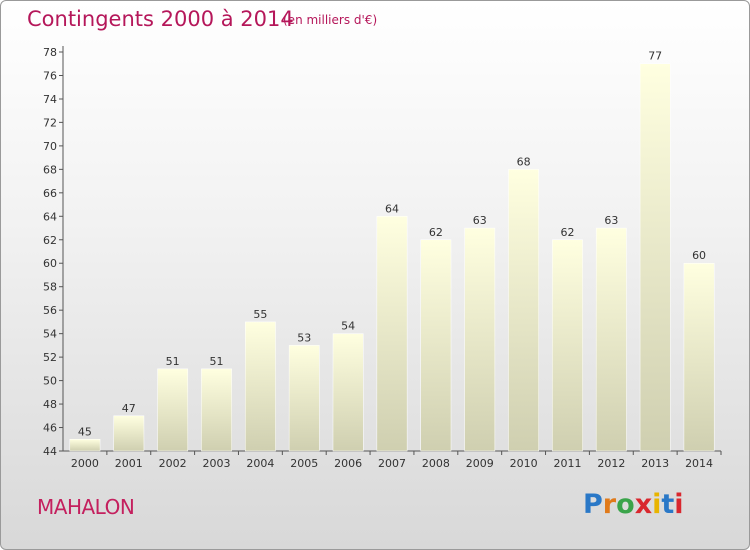  I want to click on bar-2010, so click(523, 310).